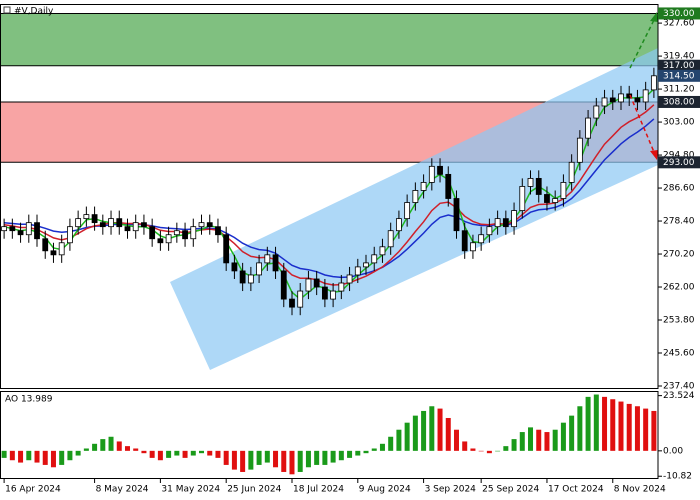  Describe the element at coordinates (654, 155) in the screenshot. I see `arrow-head` at that location.